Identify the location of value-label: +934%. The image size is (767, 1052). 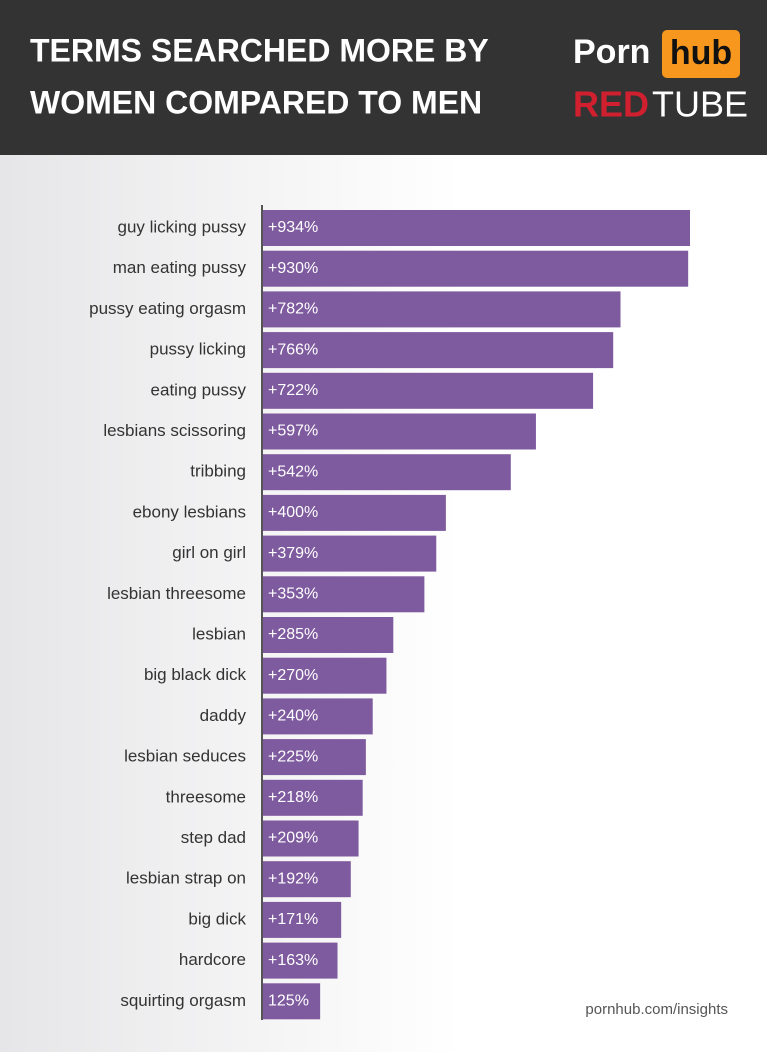
(293, 227).